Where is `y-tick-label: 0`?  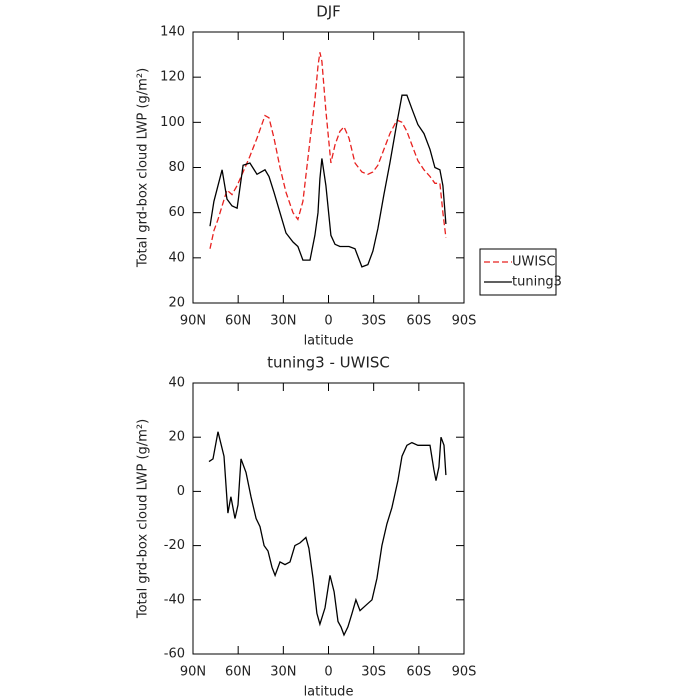
y-tick-label: 0 is located at coordinates (181, 491).